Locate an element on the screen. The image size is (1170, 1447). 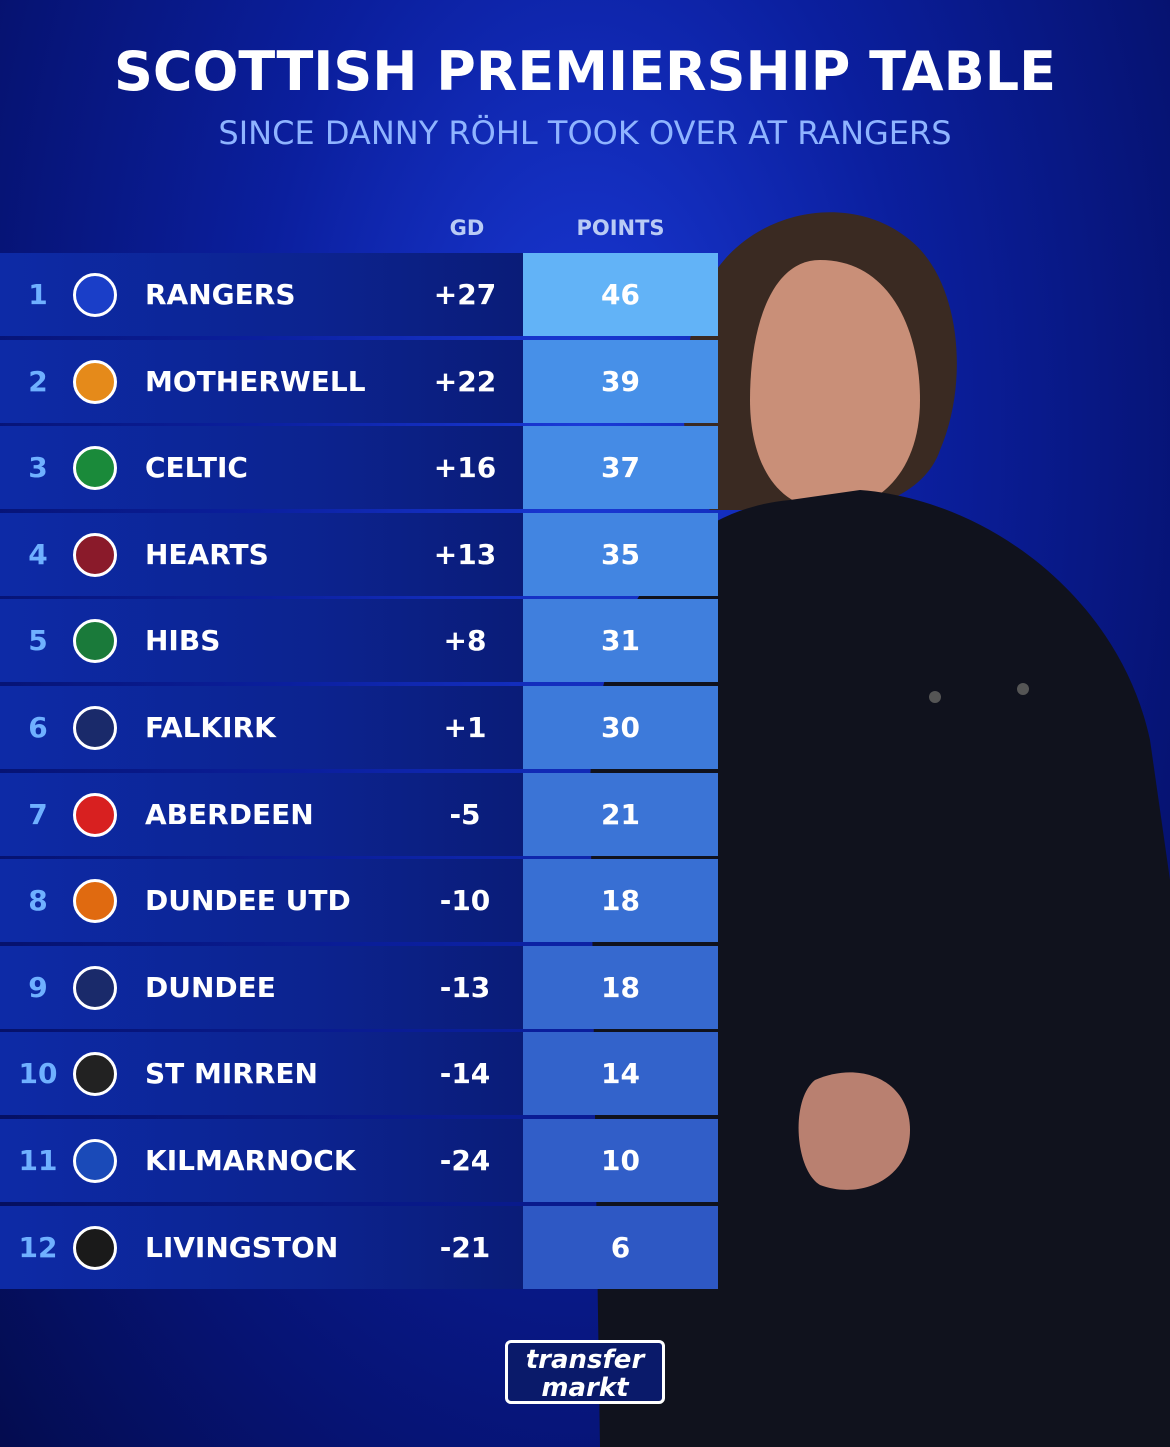
points: 6 is located at coordinates (620, 1247).